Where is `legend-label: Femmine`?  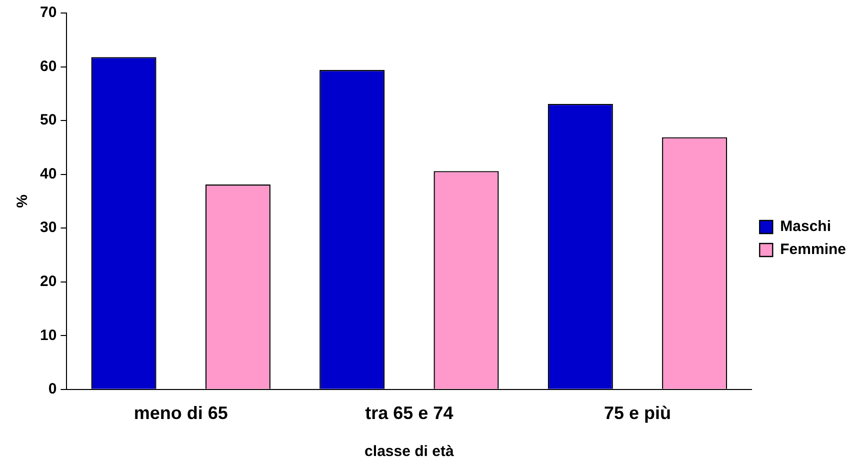 legend-label: Femmine is located at coordinates (813, 249).